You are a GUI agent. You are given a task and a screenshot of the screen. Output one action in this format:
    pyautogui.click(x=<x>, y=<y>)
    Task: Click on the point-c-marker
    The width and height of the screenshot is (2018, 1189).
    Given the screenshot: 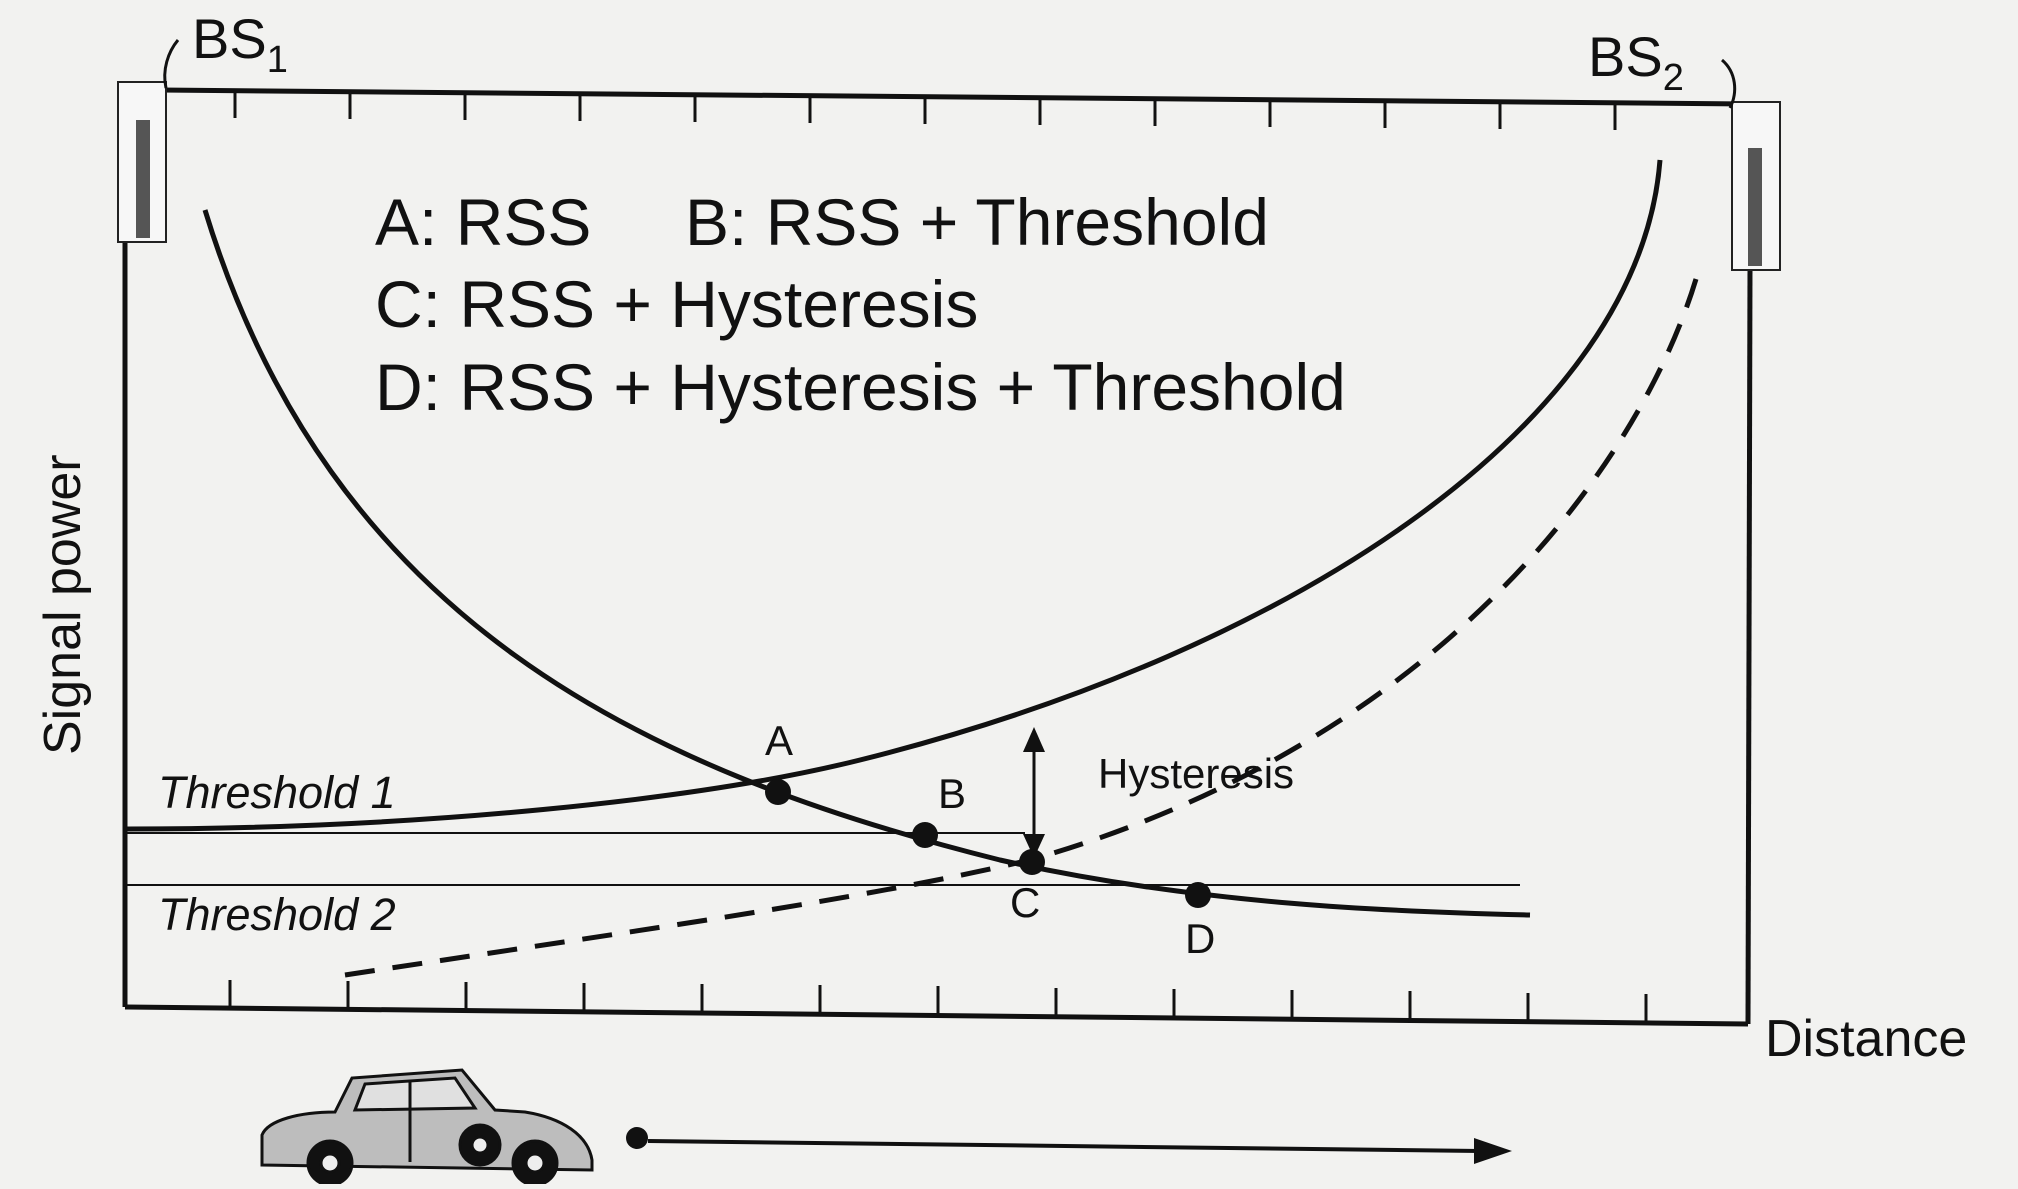 What is the action you would take?
    pyautogui.click(x=1032, y=862)
    